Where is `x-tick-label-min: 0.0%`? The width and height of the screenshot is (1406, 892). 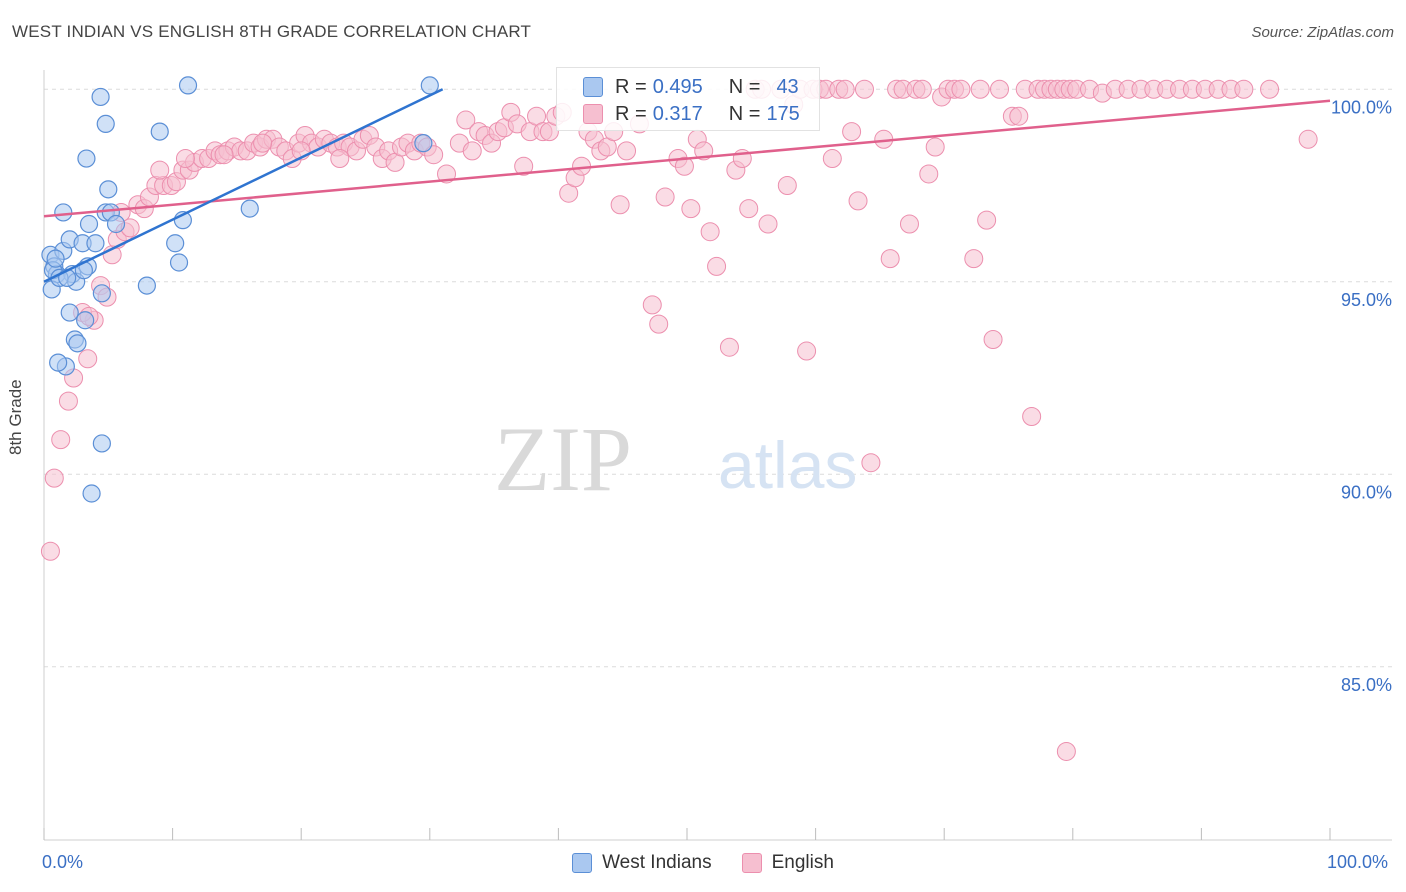 x-tick-label-min: 0.0% is located at coordinates (63, 862).